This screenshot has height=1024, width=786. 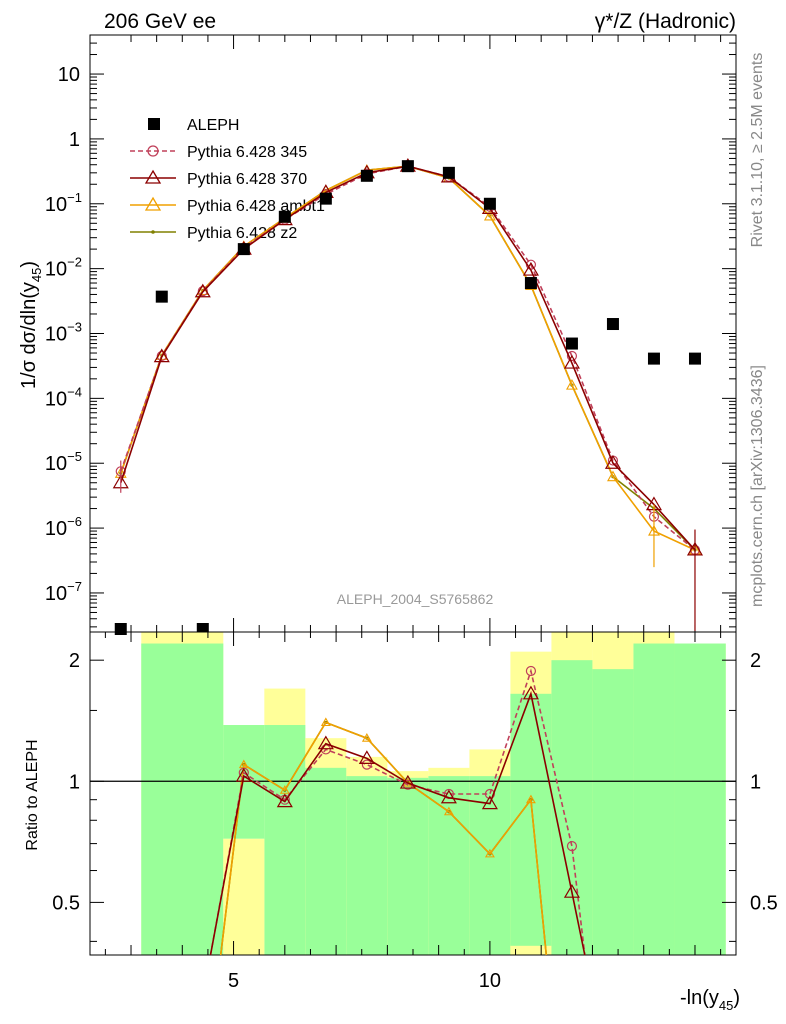 I want to click on legend-label: Pythia 6.428 345, so click(x=247, y=152).